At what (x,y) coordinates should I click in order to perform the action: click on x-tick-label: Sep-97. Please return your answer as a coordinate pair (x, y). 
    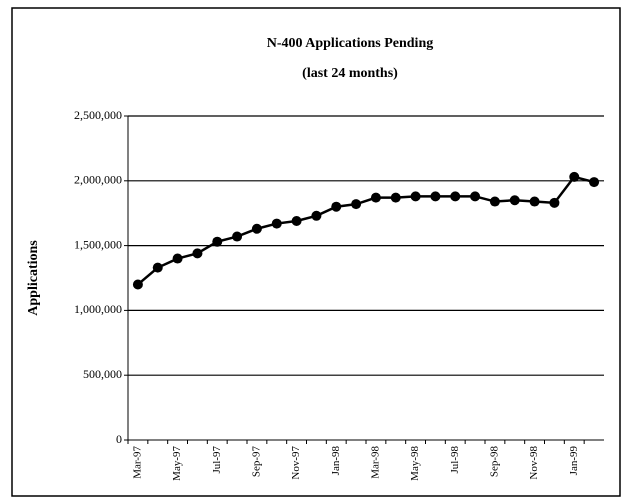
    Looking at the image, I should click on (256, 462).